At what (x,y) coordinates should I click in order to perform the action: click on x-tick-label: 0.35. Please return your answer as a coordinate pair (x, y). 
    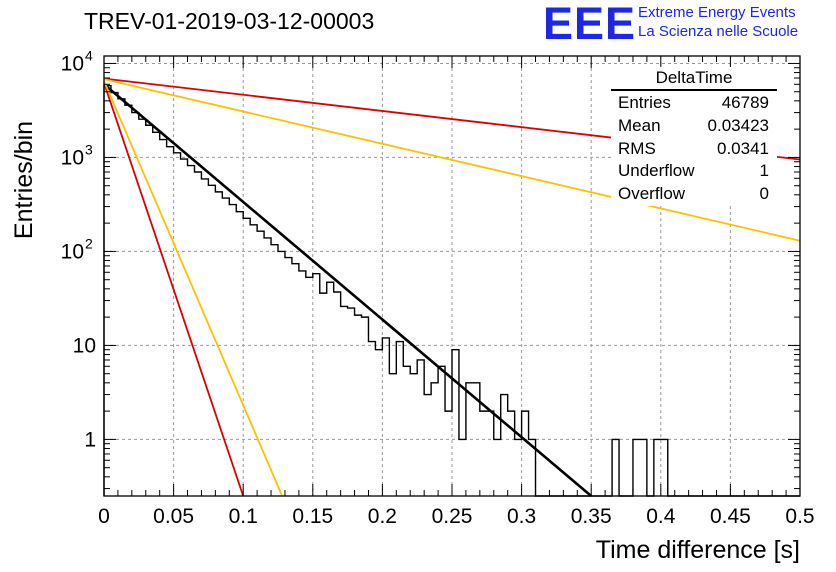
    Looking at the image, I should click on (591, 516).